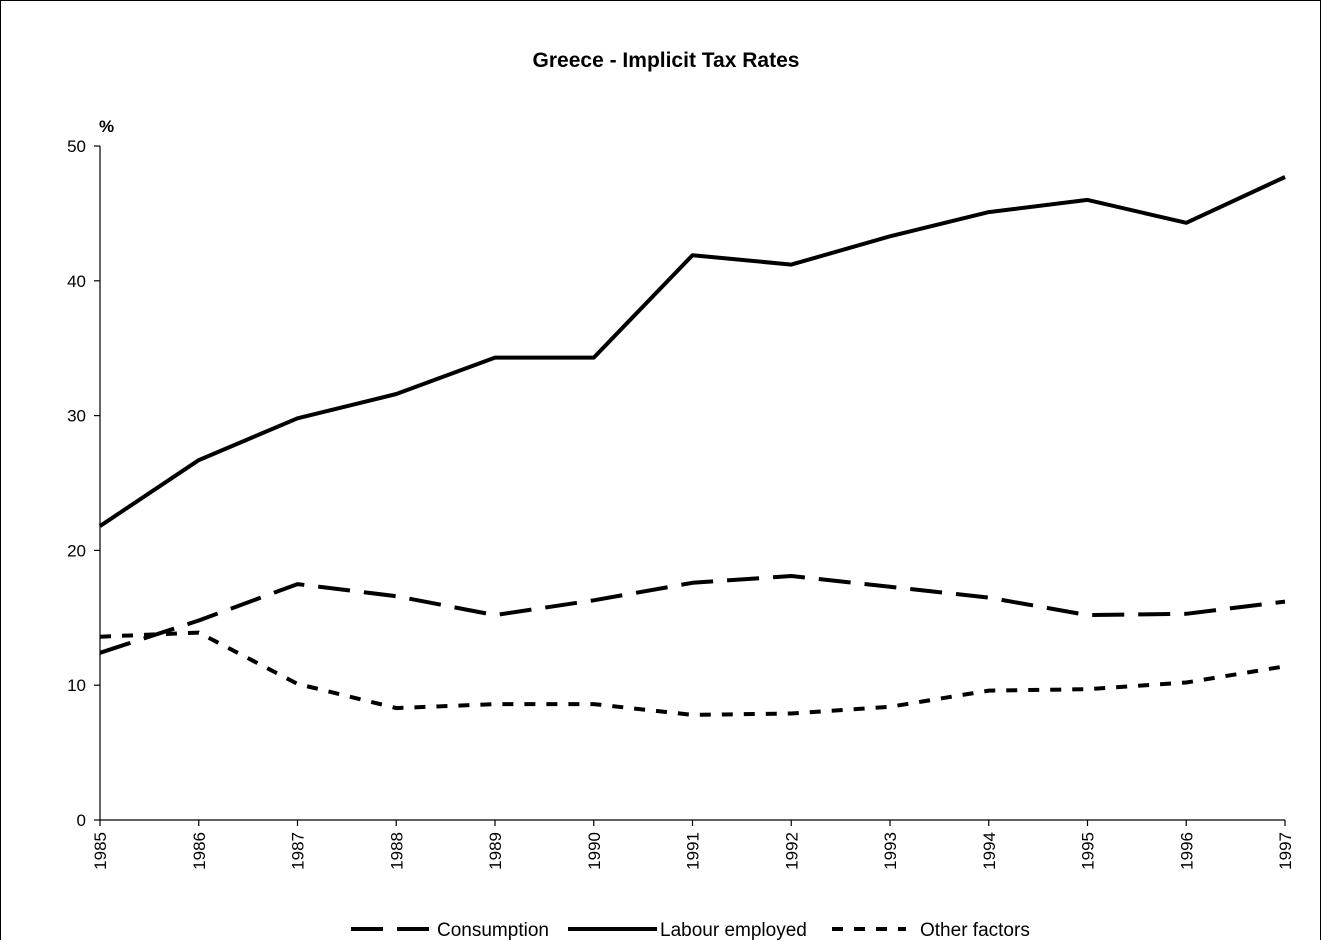  I want to click on x-tick-label: 1991, so click(693, 851).